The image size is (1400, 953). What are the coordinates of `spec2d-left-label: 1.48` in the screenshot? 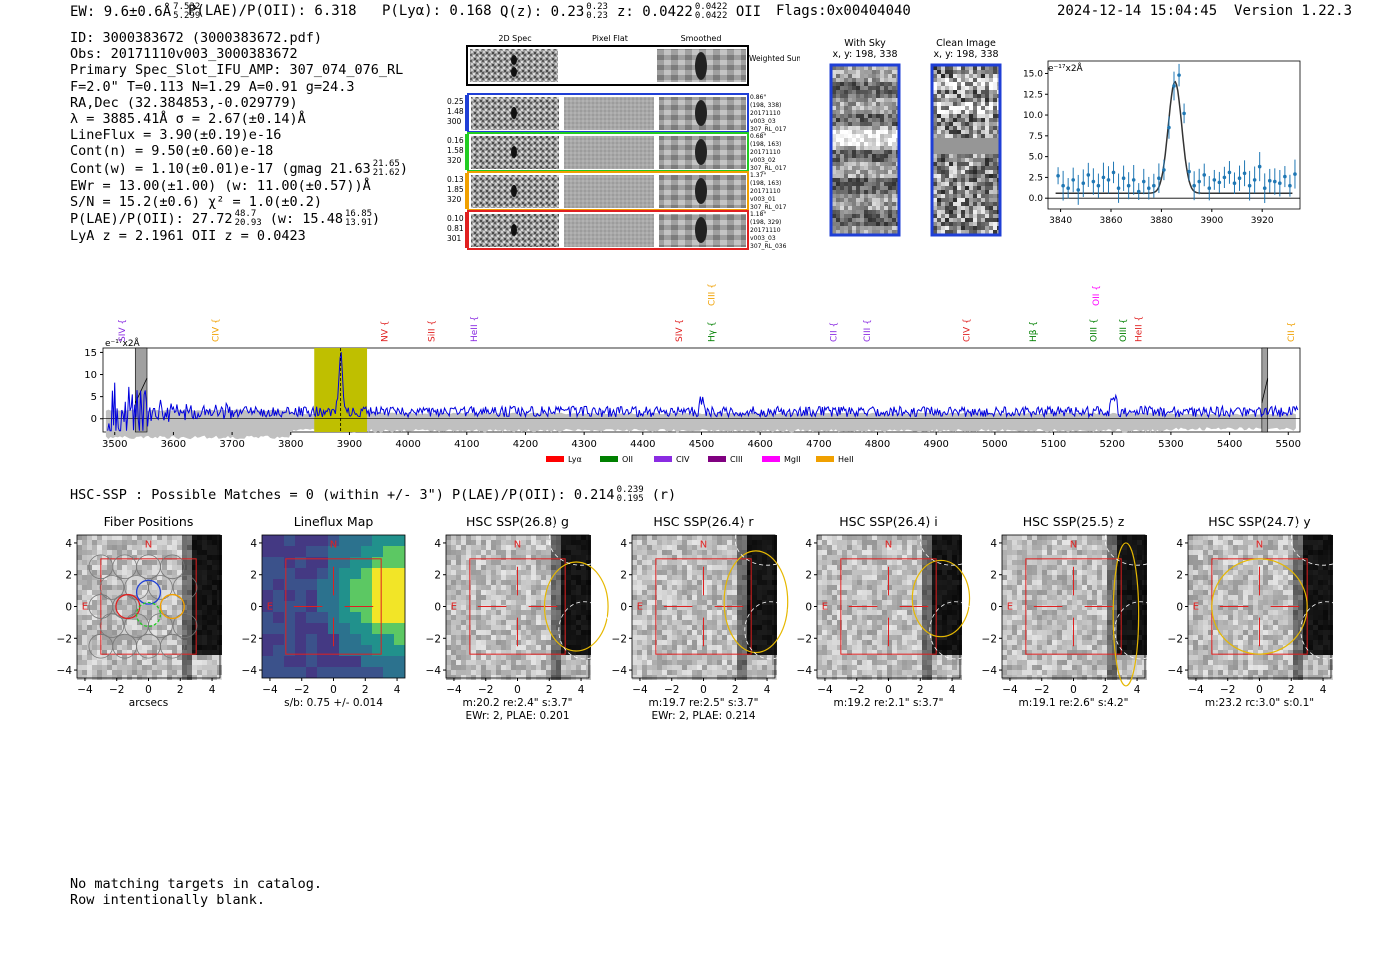 It's located at (455, 111).